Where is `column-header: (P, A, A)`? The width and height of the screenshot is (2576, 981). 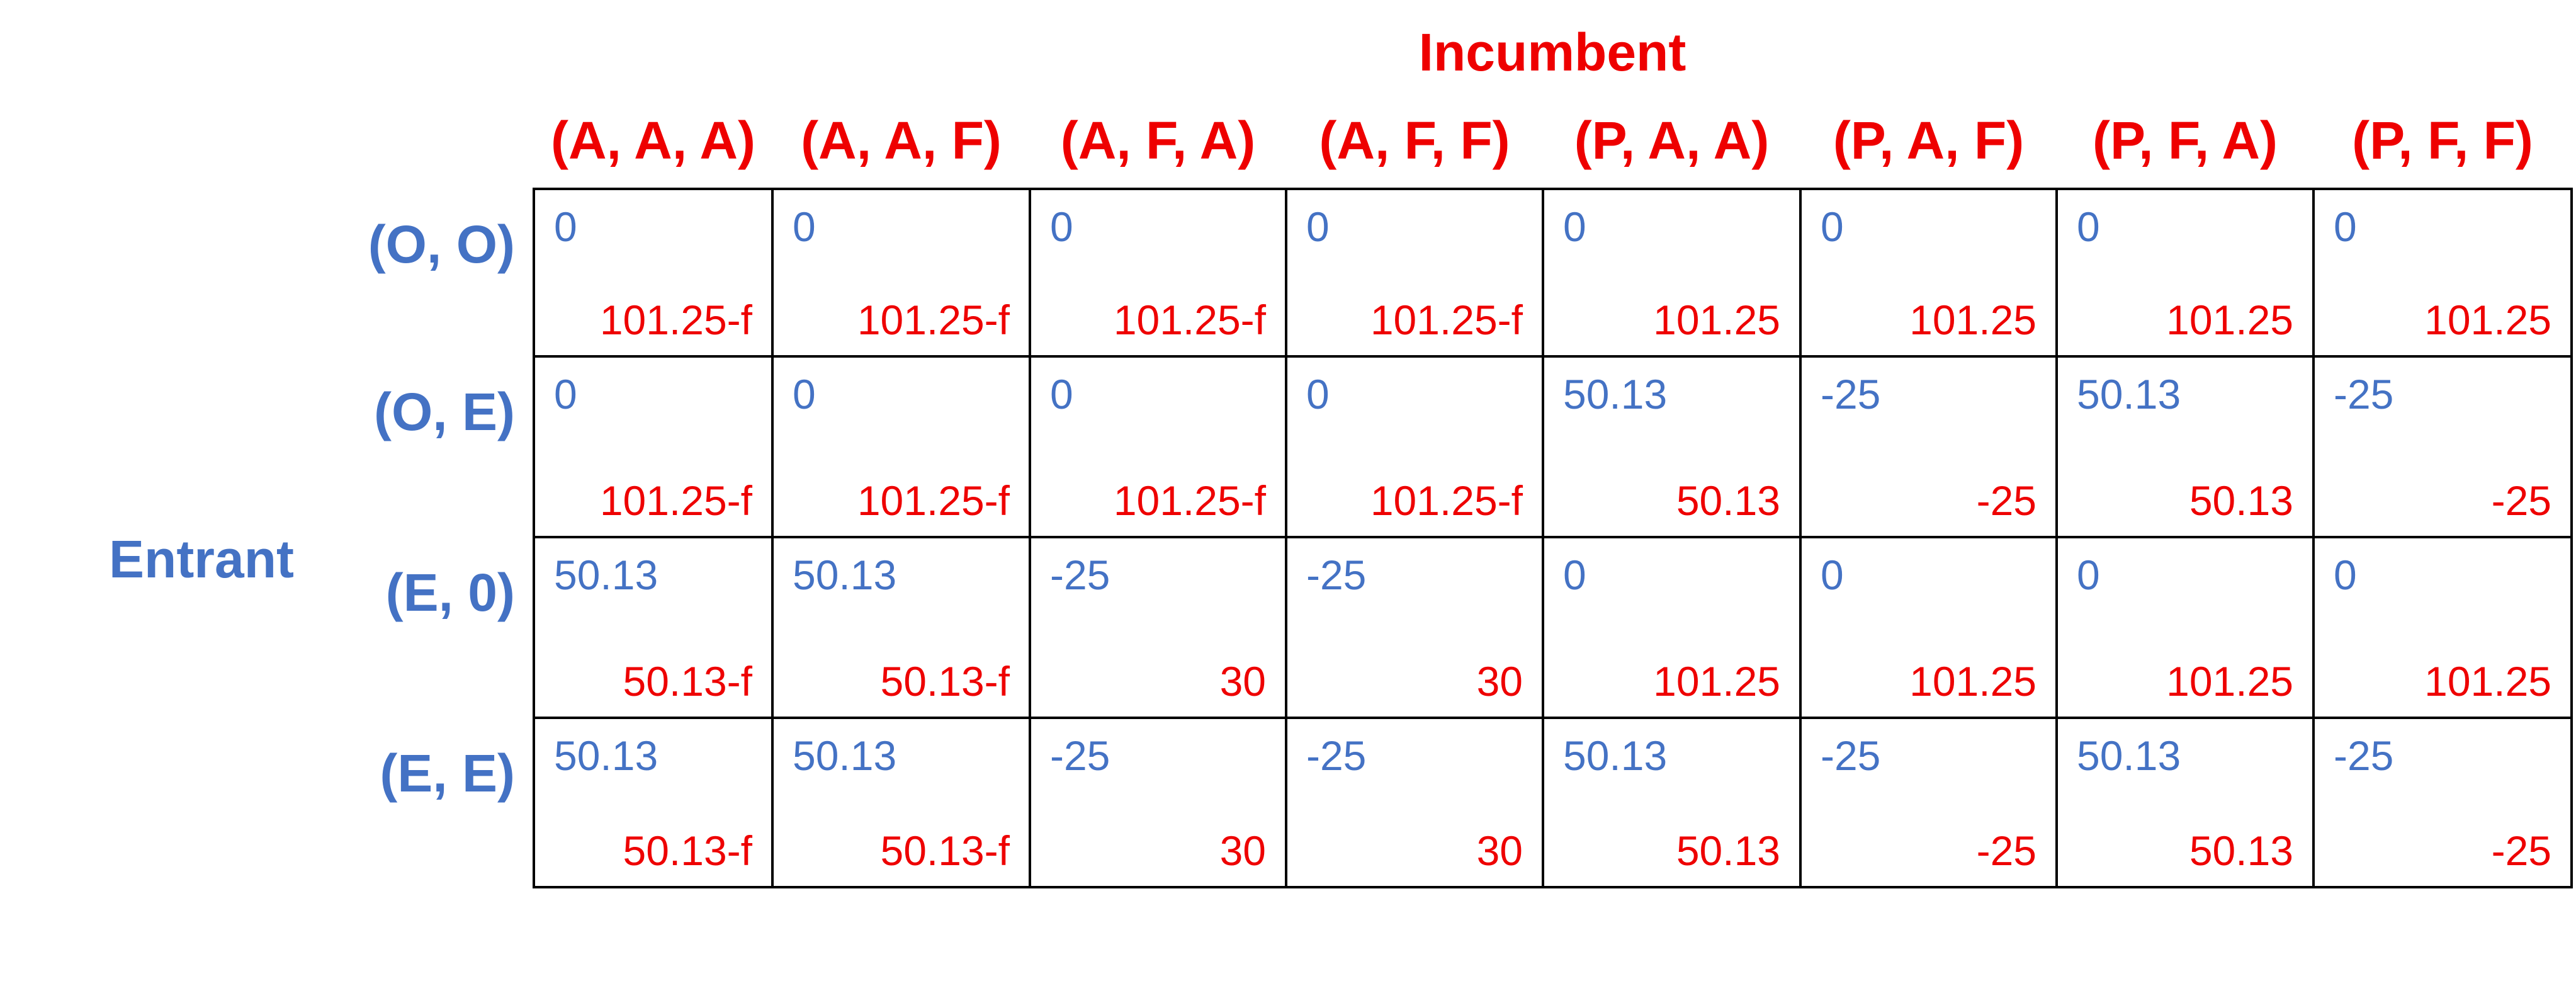 column-header: (P, A, A) is located at coordinates (1672, 140).